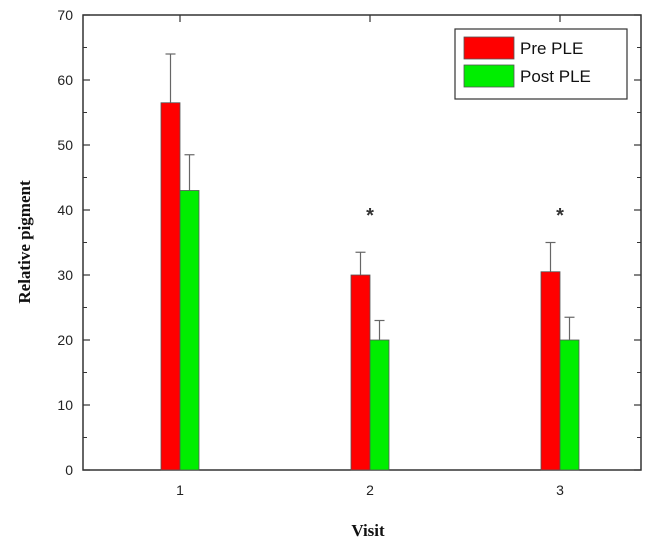 This screenshot has height=541, width=661. I want to click on x-tick-label: 2, so click(370, 490).